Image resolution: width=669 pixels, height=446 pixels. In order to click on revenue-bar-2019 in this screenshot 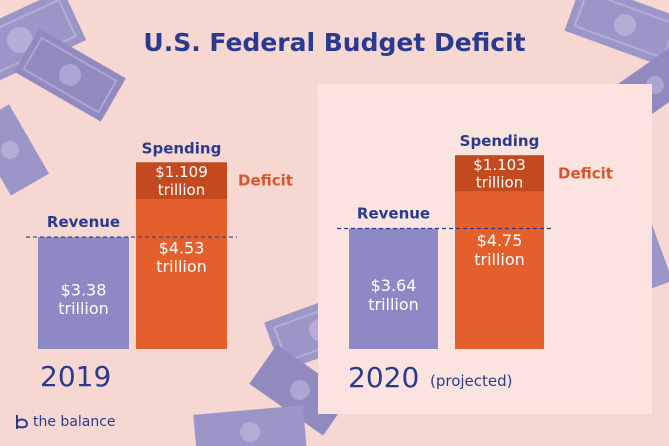, I will do `click(83, 293)`.